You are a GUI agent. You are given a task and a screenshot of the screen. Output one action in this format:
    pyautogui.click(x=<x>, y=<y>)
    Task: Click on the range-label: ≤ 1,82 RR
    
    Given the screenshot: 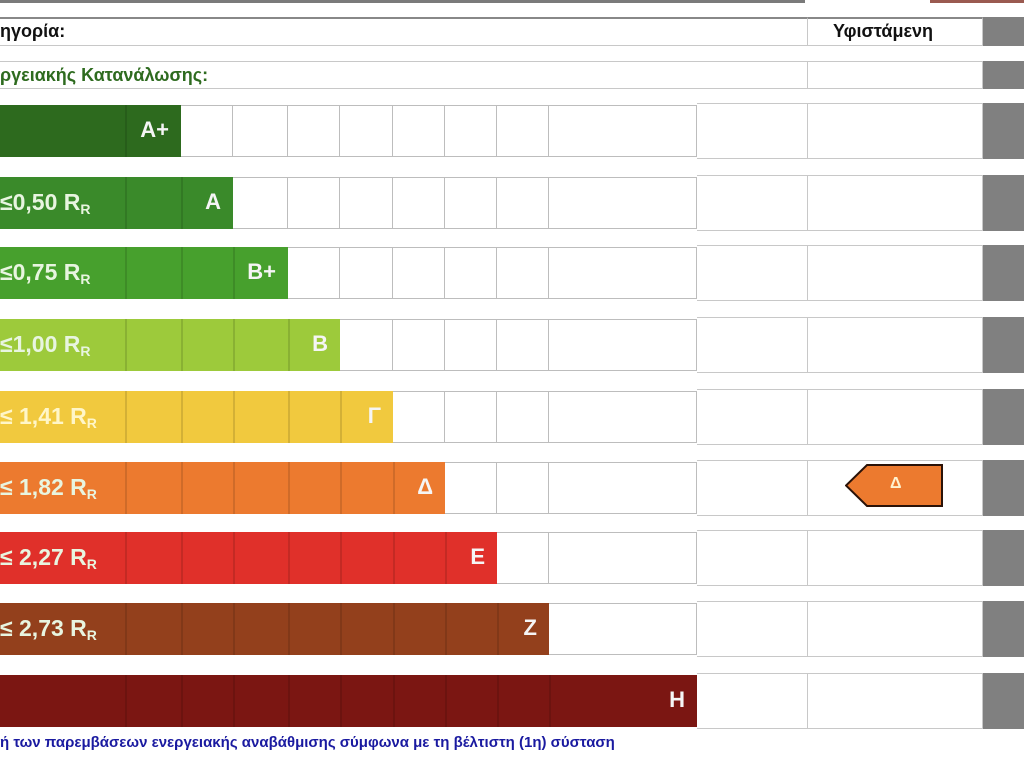 What is the action you would take?
    pyautogui.click(x=48, y=488)
    